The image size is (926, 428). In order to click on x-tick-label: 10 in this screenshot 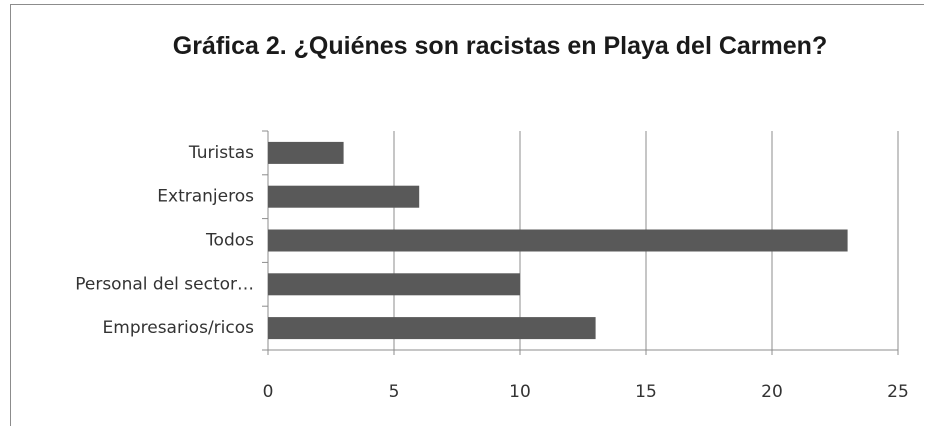, I will do `click(520, 392)`.